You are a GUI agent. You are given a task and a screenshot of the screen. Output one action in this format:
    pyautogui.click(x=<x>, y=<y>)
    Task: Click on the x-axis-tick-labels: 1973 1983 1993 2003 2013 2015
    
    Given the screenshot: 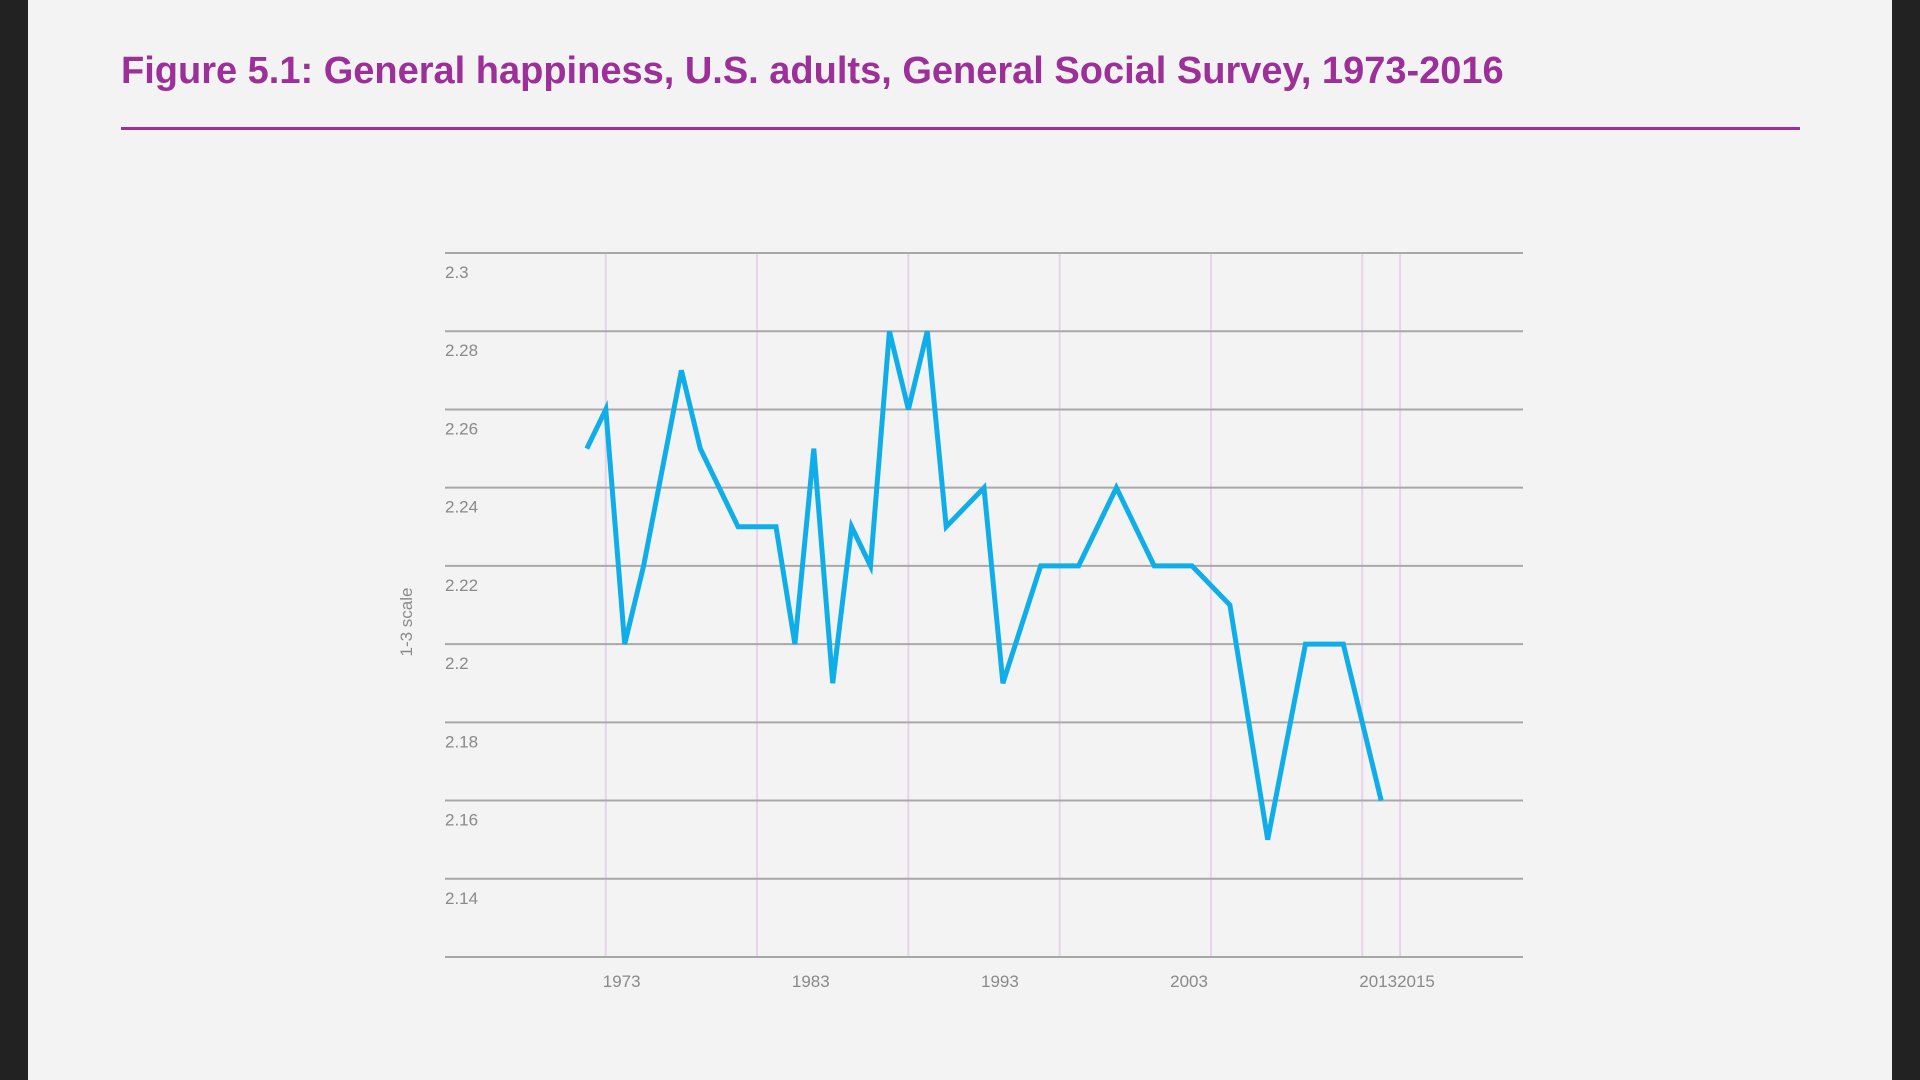 What is the action you would take?
    pyautogui.click(x=1019, y=981)
    